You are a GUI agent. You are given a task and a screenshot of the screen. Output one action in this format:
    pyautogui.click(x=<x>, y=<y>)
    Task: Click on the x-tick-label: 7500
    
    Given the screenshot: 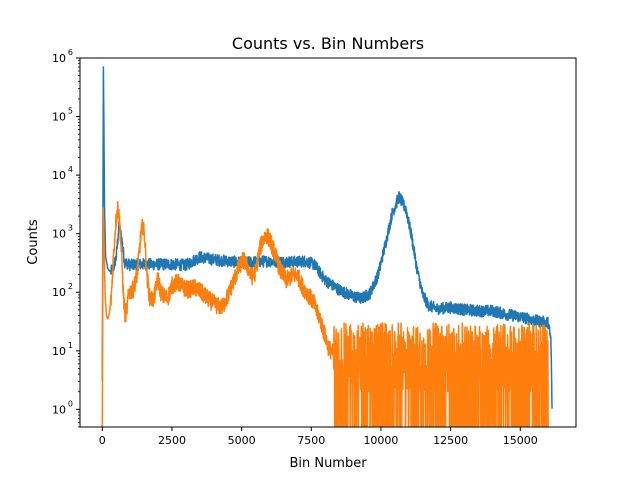 What is the action you would take?
    pyautogui.click(x=311, y=440)
    